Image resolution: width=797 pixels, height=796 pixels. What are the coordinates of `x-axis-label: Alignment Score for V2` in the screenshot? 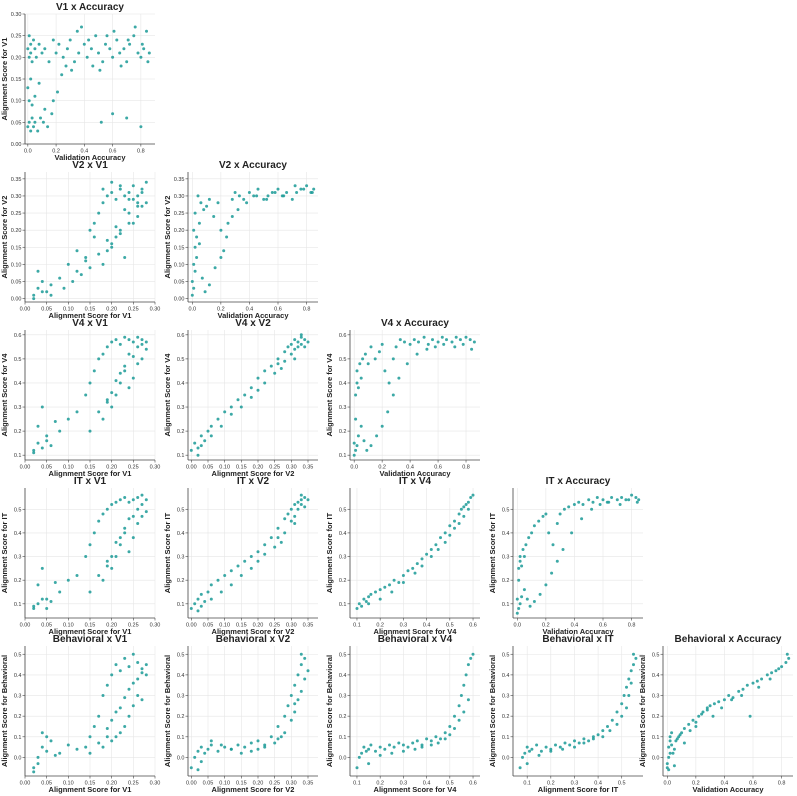 It's located at (253, 473).